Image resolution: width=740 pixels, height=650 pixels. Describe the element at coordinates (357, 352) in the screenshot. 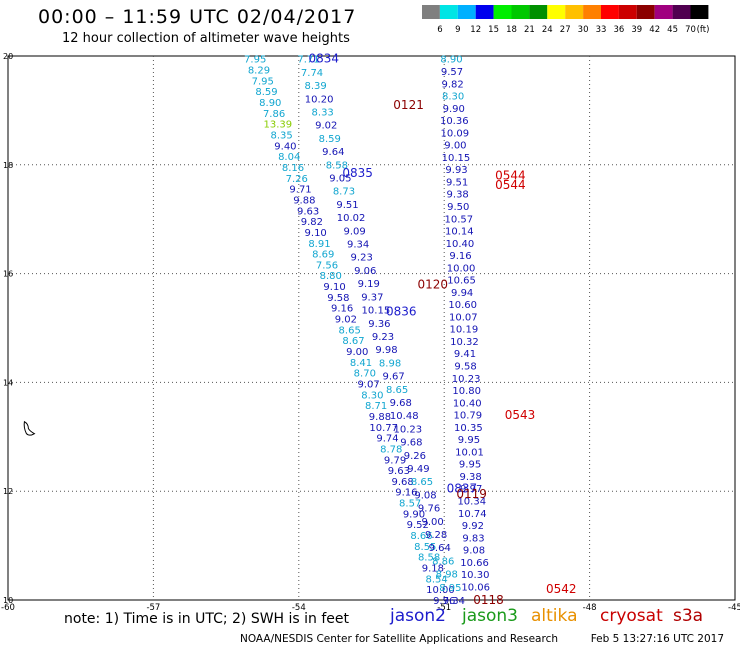

I see `wave-height-label: 9.00` at that location.